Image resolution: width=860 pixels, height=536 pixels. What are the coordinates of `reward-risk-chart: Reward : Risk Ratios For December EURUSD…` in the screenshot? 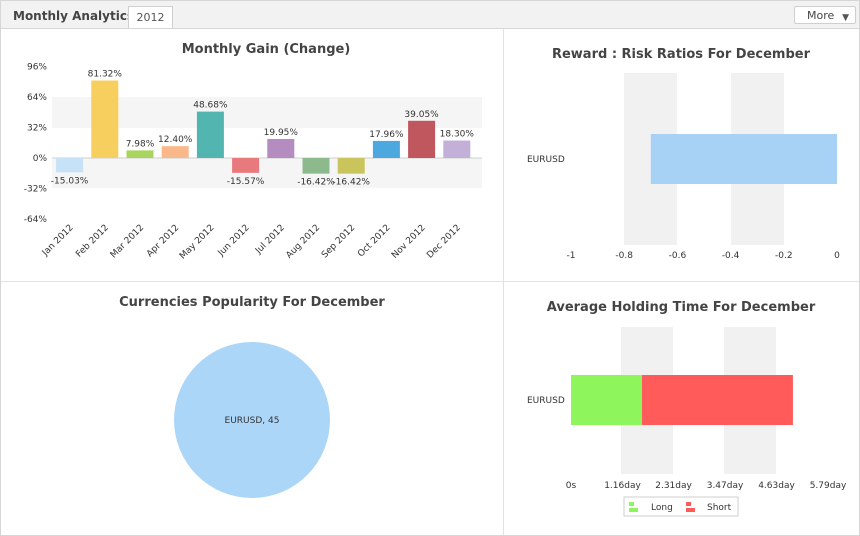 It's located at (683, 154).